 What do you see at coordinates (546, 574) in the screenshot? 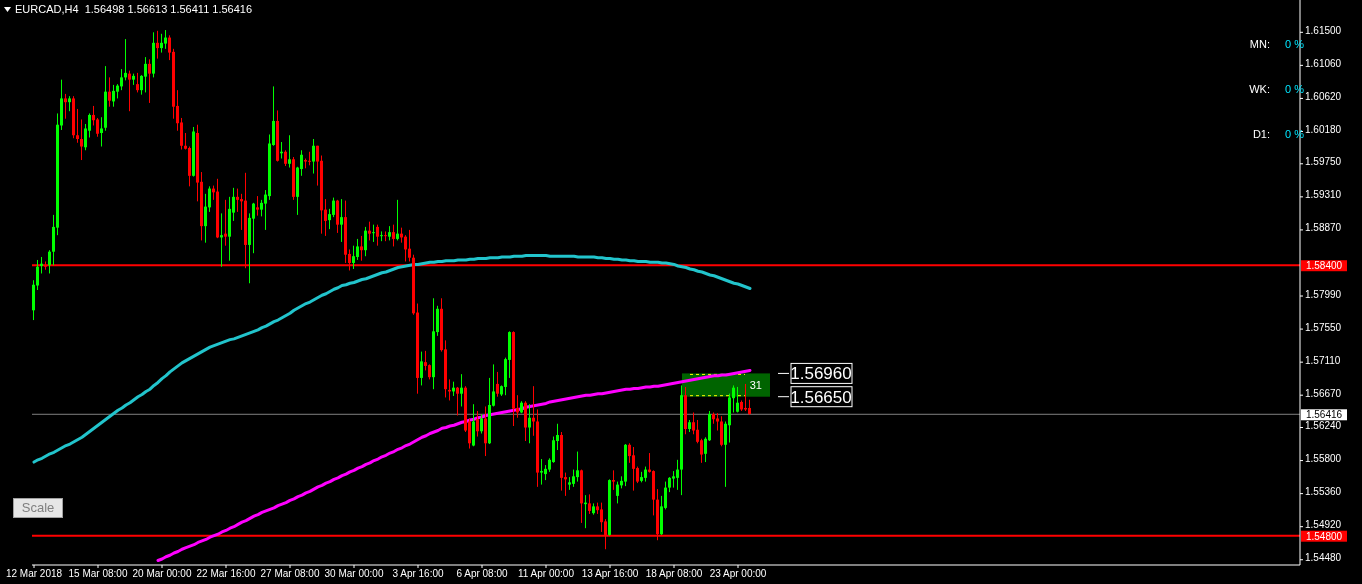
I see `x-tick-label: 11 Apr 00:00` at bounding box center [546, 574].